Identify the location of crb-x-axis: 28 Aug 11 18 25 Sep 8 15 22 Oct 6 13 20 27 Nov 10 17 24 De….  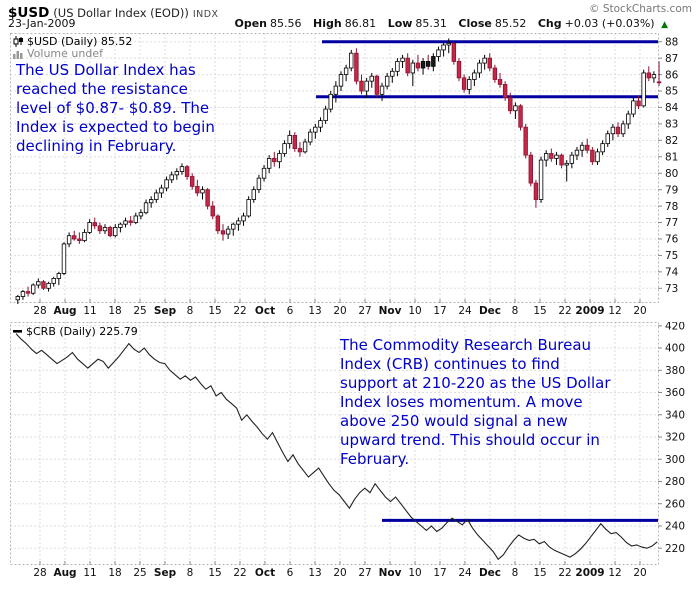
(348, 574).